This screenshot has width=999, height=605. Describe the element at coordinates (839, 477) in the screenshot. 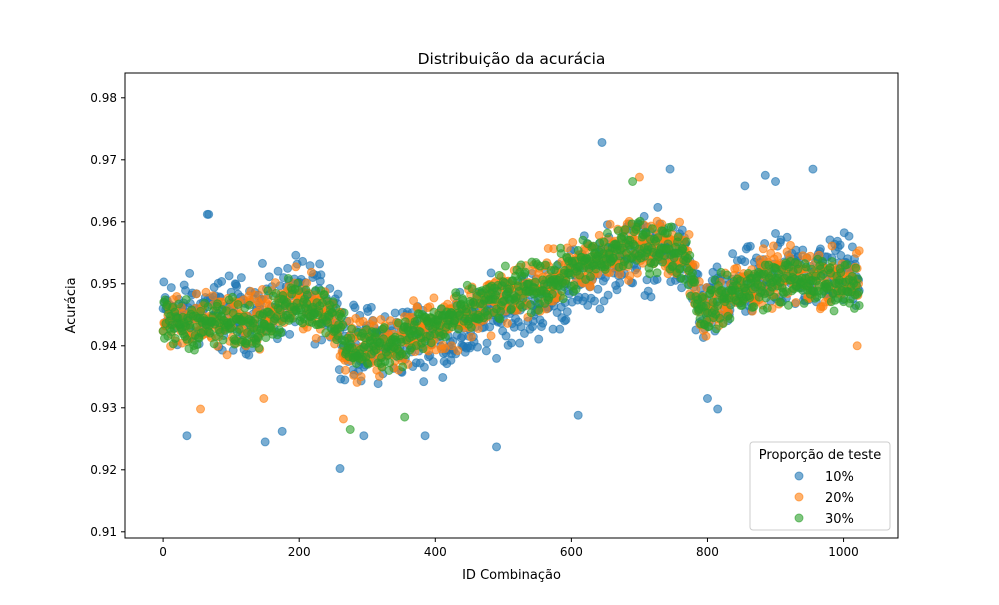

I see `legend-label: 10%` at that location.